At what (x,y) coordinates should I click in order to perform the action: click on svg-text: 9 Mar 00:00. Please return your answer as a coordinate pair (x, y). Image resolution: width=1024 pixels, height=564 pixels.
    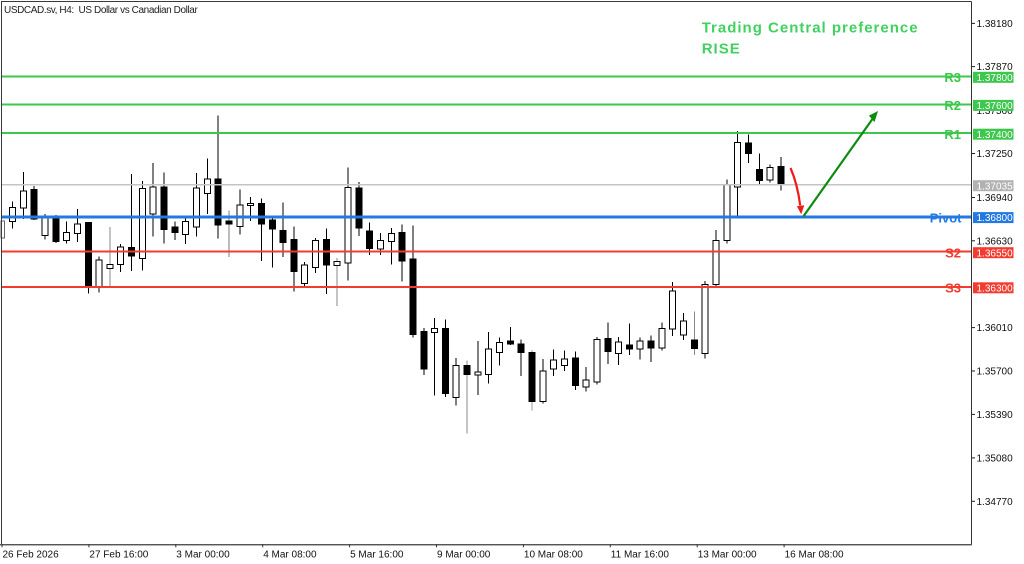
    Looking at the image, I should click on (464, 555).